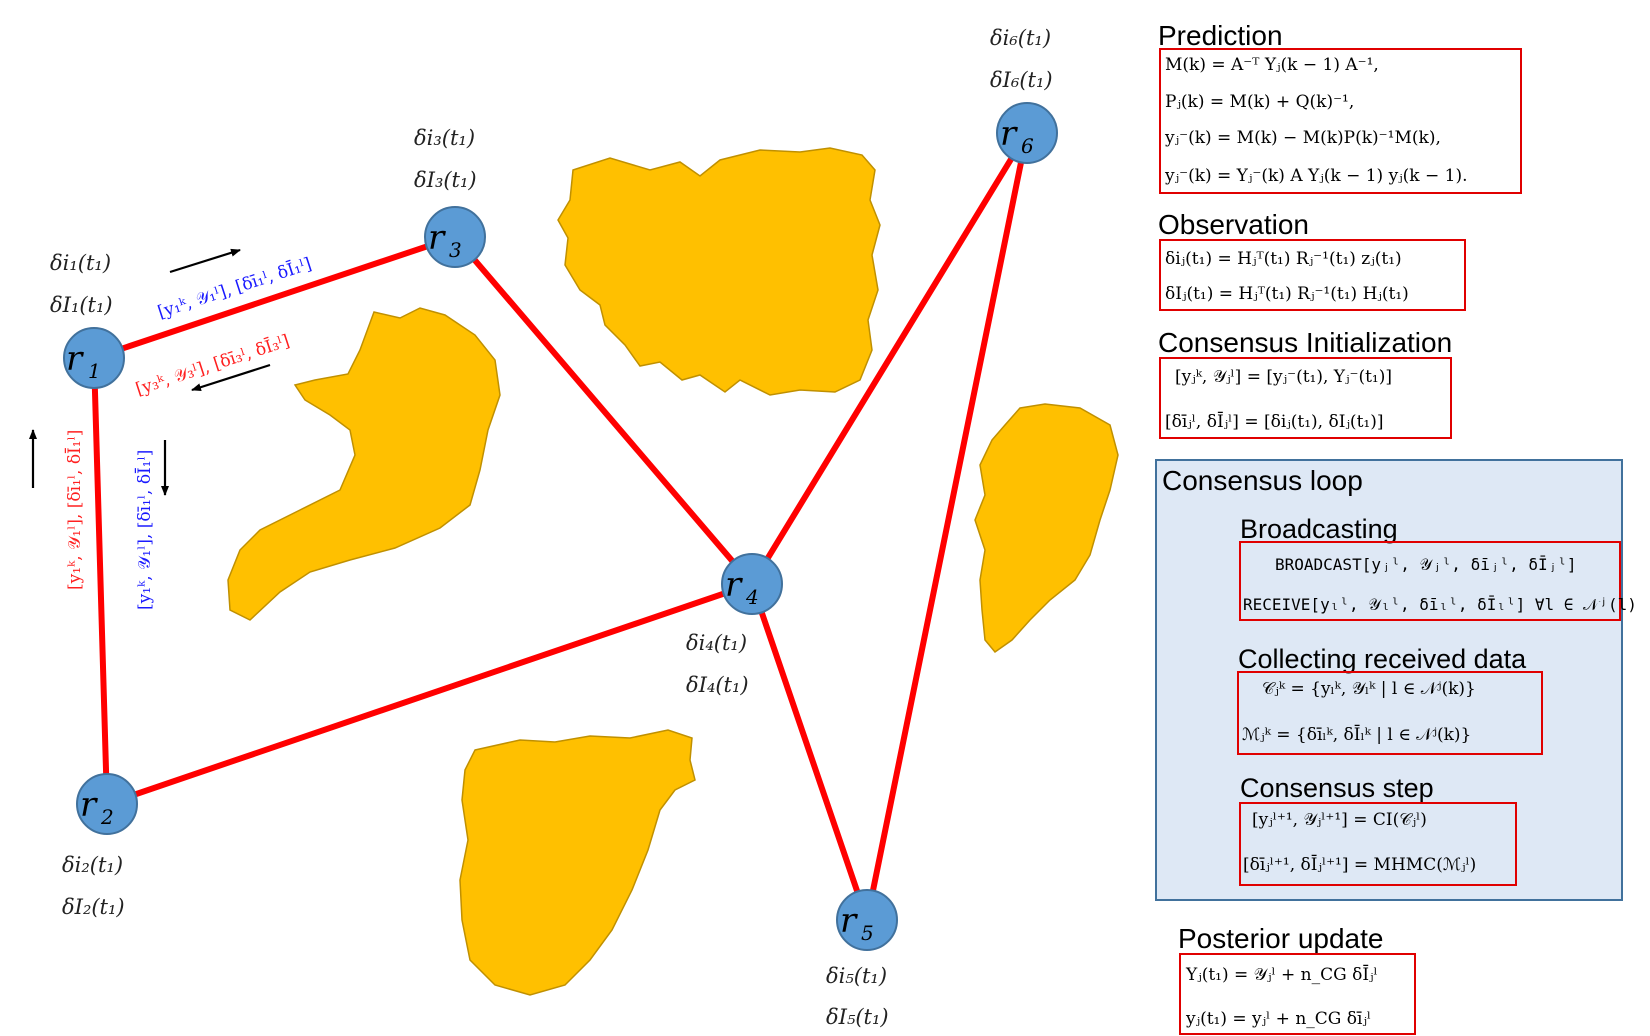 Image resolution: width=1650 pixels, height=1036 pixels. I want to click on loop-title: Consensus loop, so click(1262, 480).